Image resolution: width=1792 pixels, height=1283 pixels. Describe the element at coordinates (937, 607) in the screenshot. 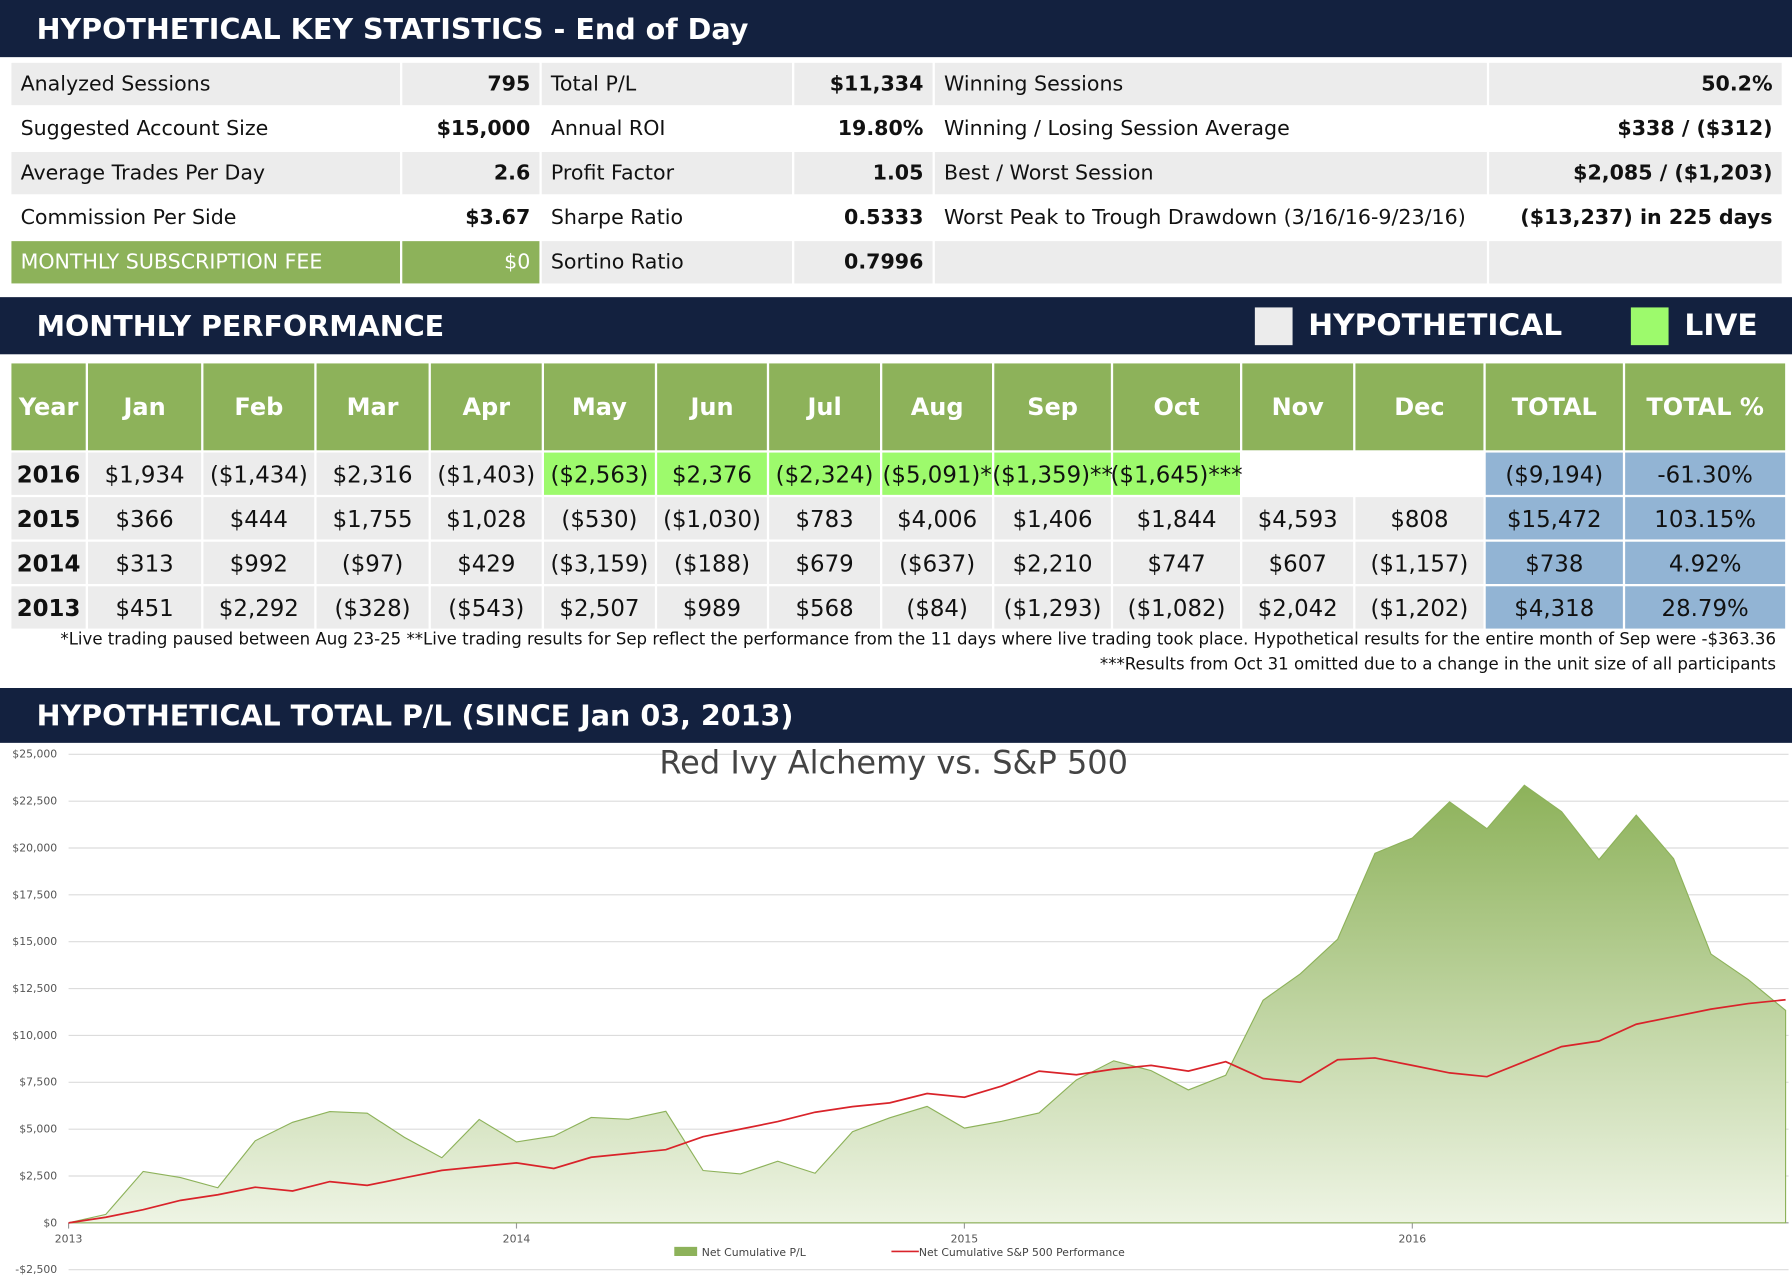

I see `month-cell: ($84)` at that location.